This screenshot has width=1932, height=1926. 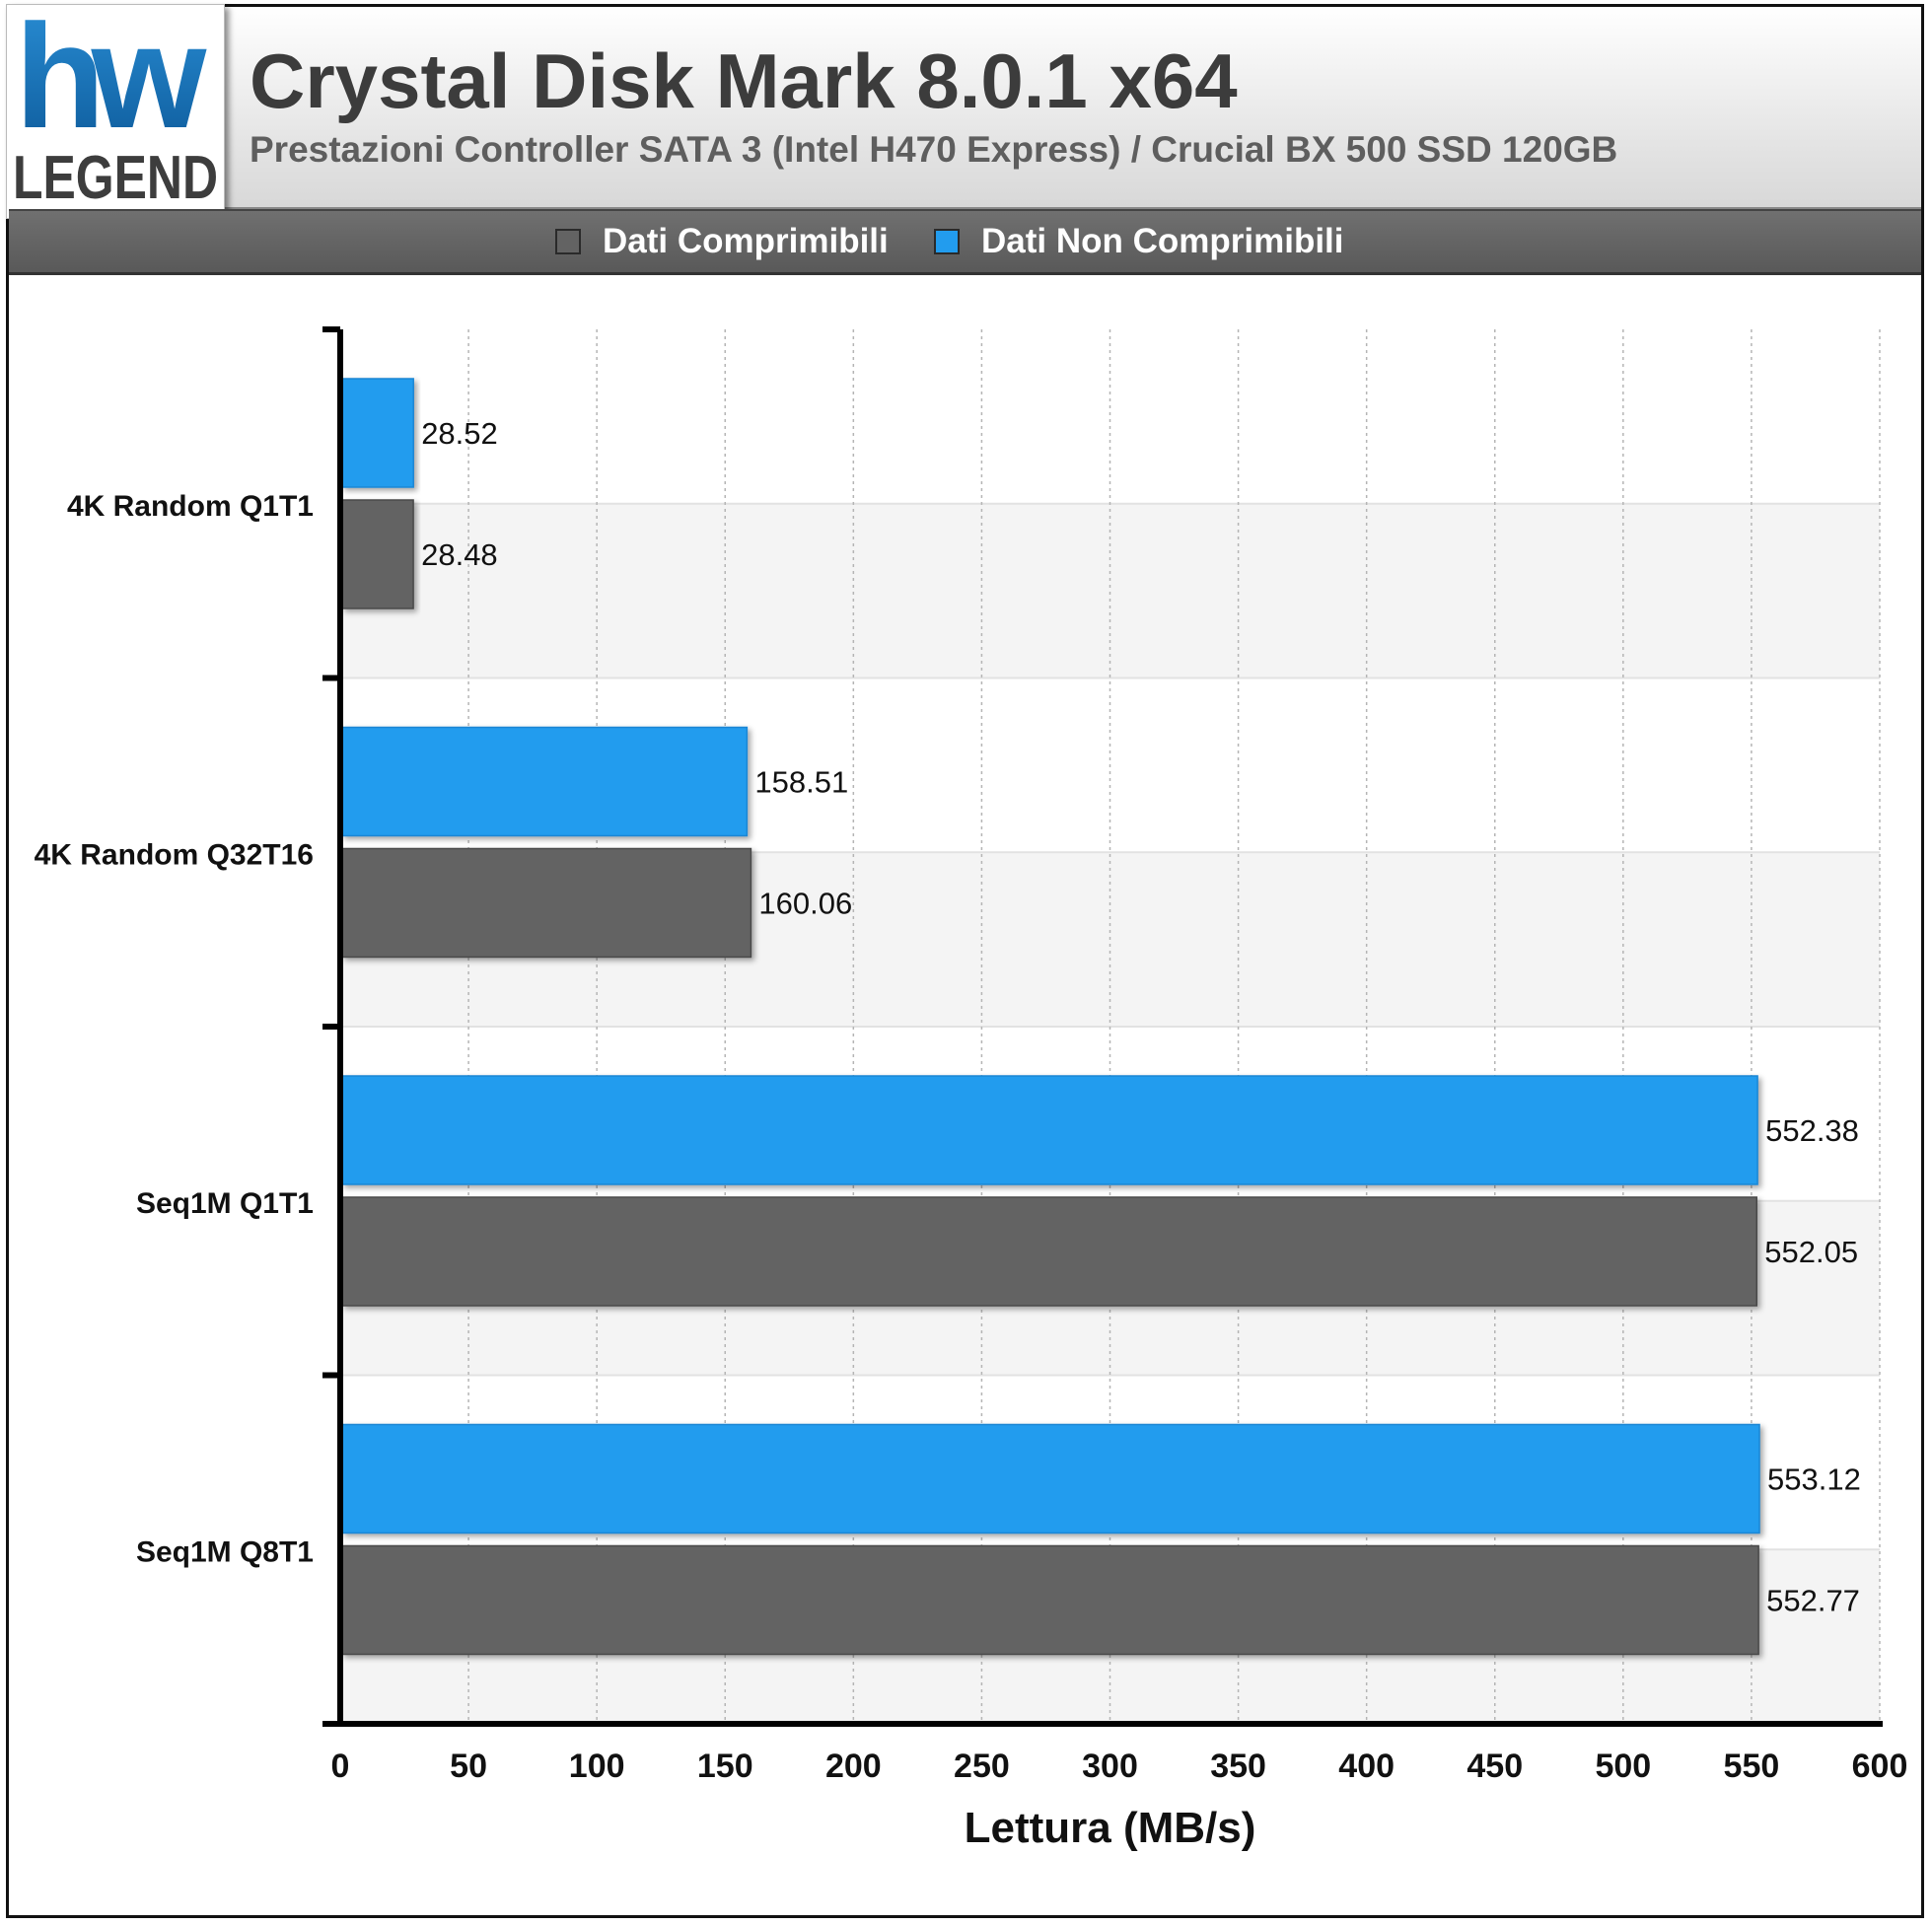 I want to click on x-tick-label: 300, so click(x=1110, y=1766).